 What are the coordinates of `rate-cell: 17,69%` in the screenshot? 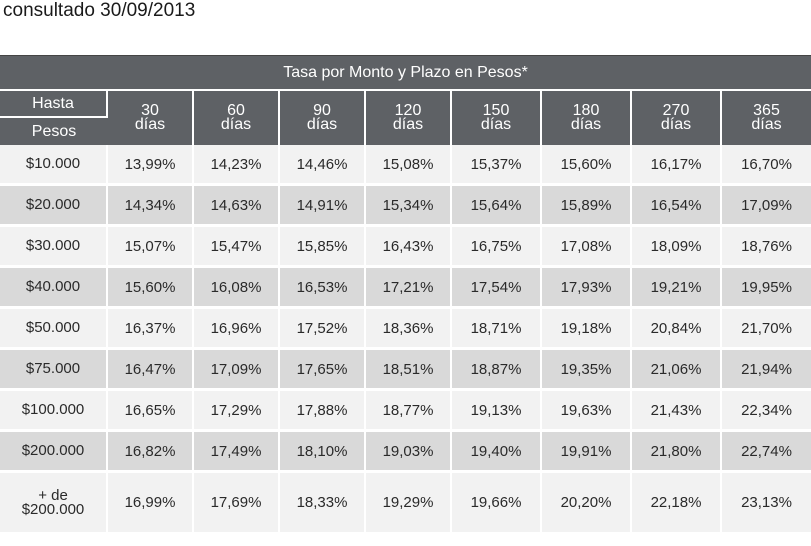 It's located at (237, 504).